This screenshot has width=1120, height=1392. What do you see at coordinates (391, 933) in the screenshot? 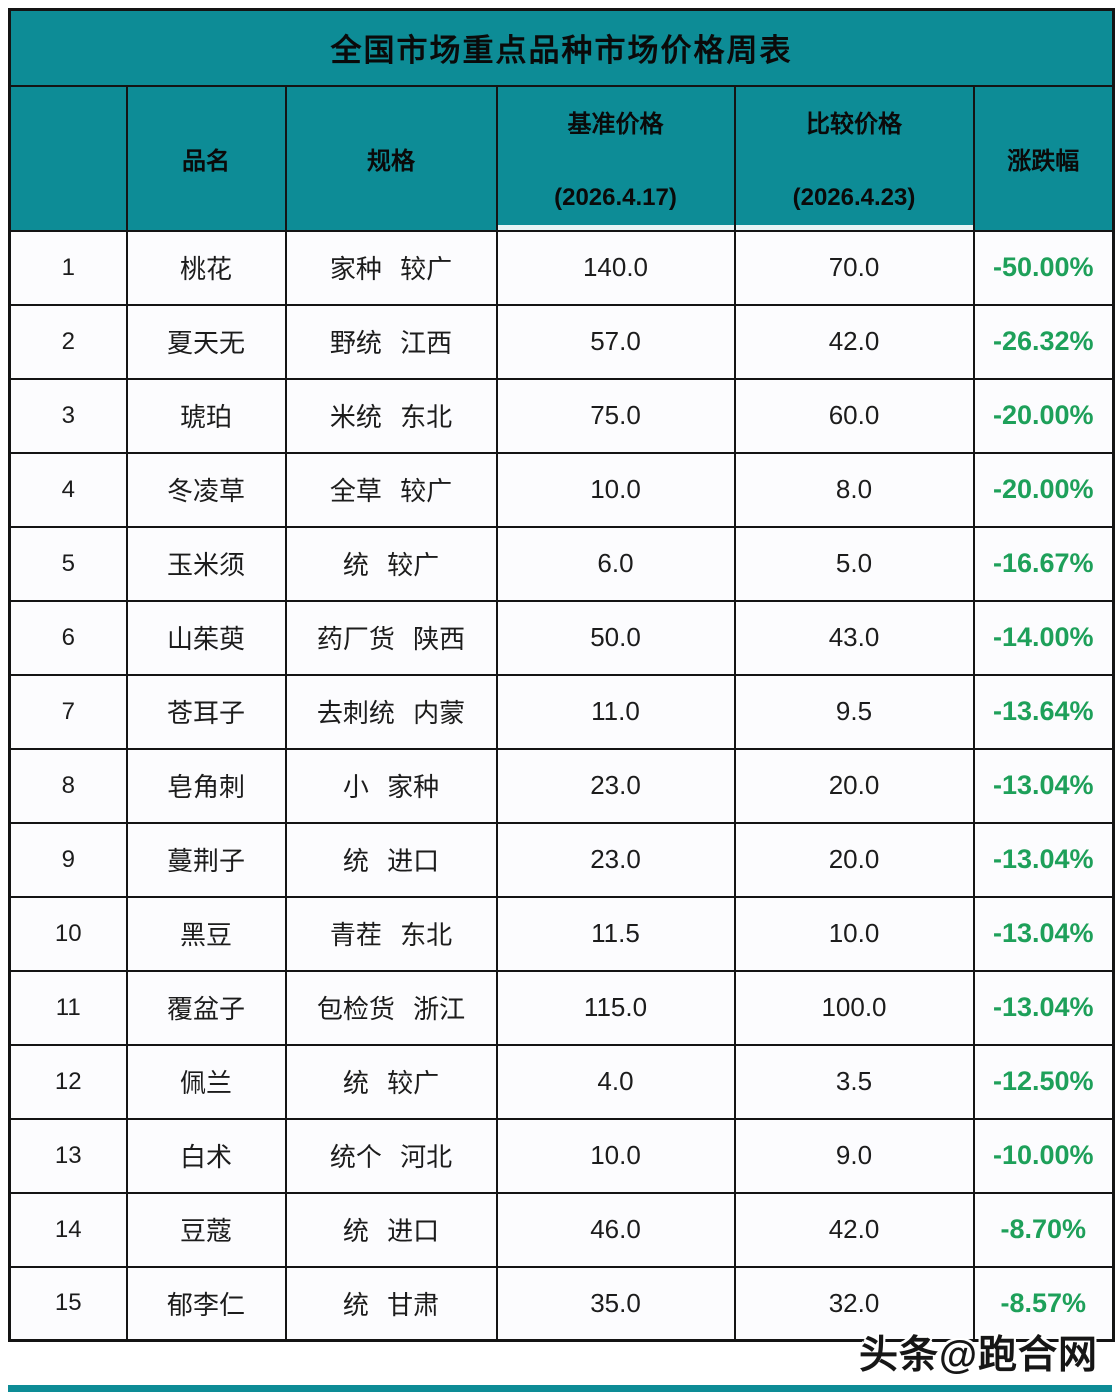
I see `product-spec: 青茬 东北` at bounding box center [391, 933].